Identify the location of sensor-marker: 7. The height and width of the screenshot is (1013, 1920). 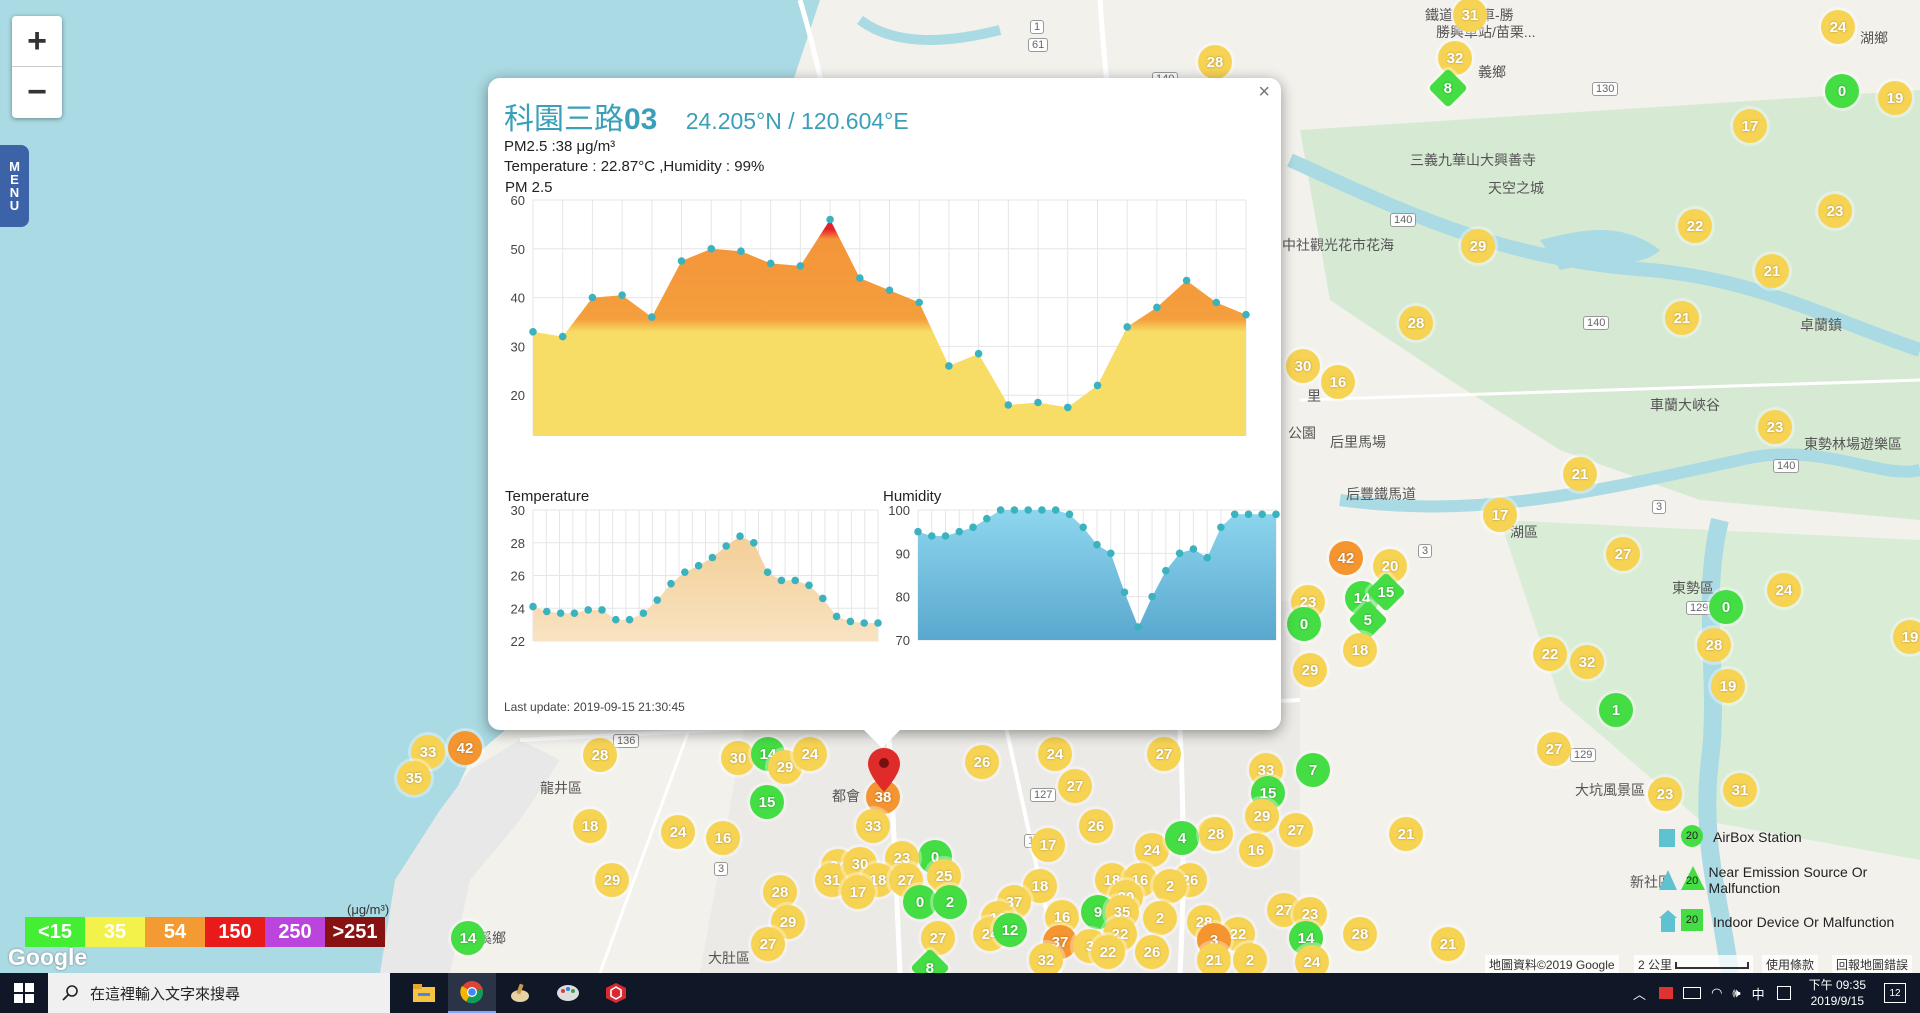
(1313, 770).